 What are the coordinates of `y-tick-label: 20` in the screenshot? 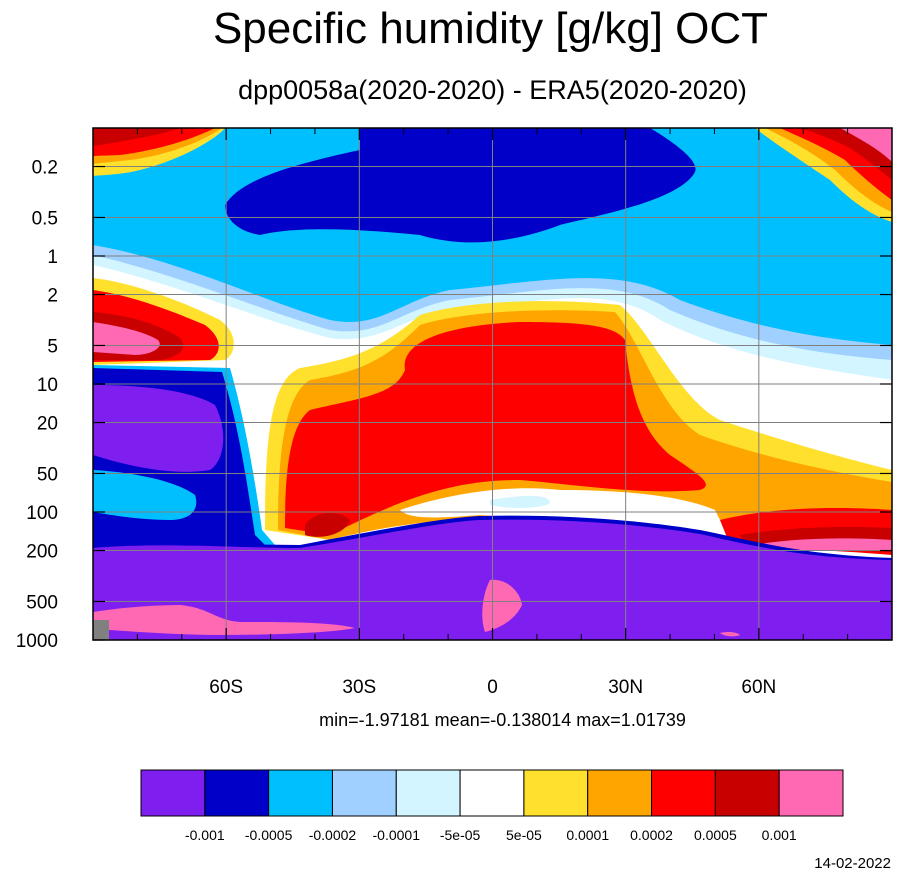 It's located at (47, 424).